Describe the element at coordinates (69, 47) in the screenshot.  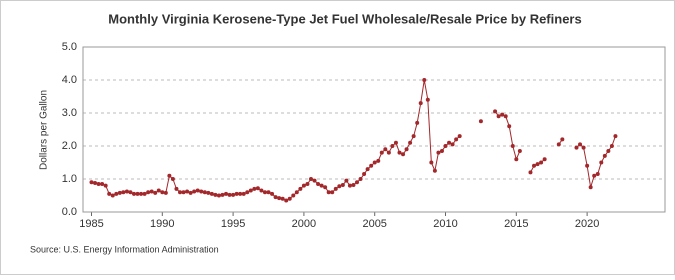
I see `y-tick-label: 5.0` at that location.